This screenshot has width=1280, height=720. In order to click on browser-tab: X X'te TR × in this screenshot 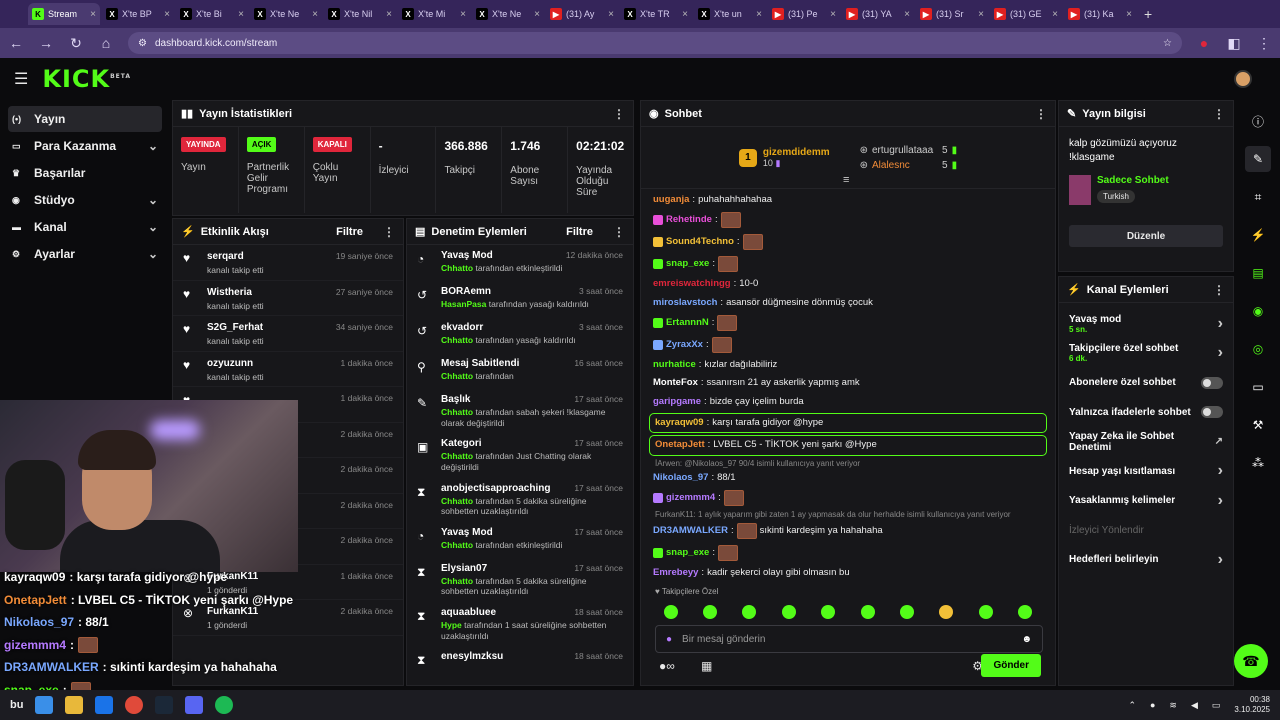, I will do `click(656, 14)`.